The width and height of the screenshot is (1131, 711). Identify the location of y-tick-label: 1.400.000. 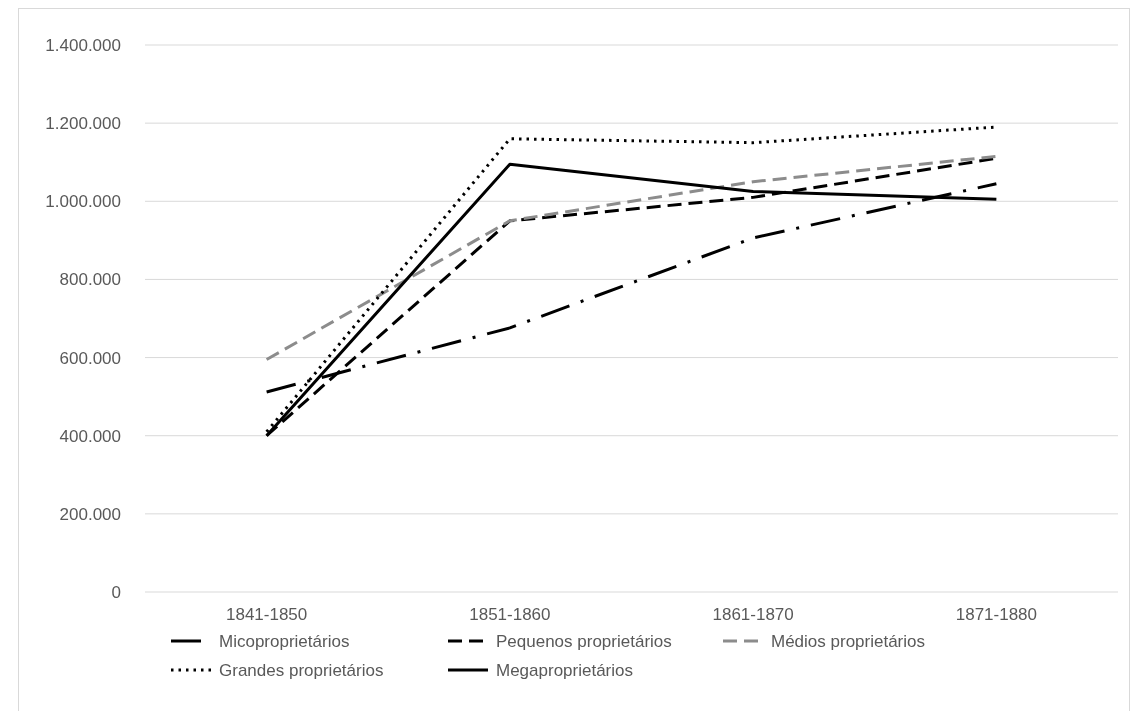
(83, 45).